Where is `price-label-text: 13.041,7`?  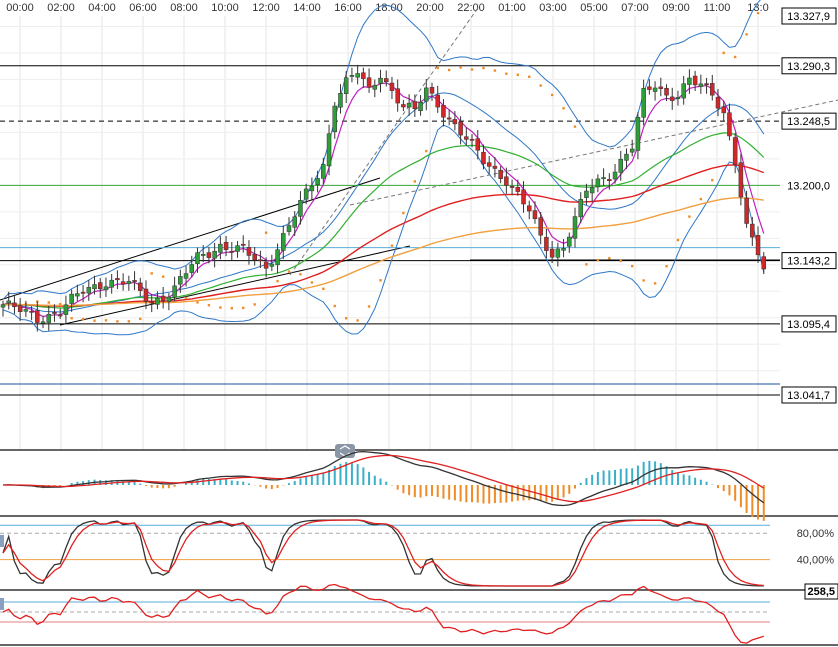
price-label-text: 13.041,7 is located at coordinates (808, 396).